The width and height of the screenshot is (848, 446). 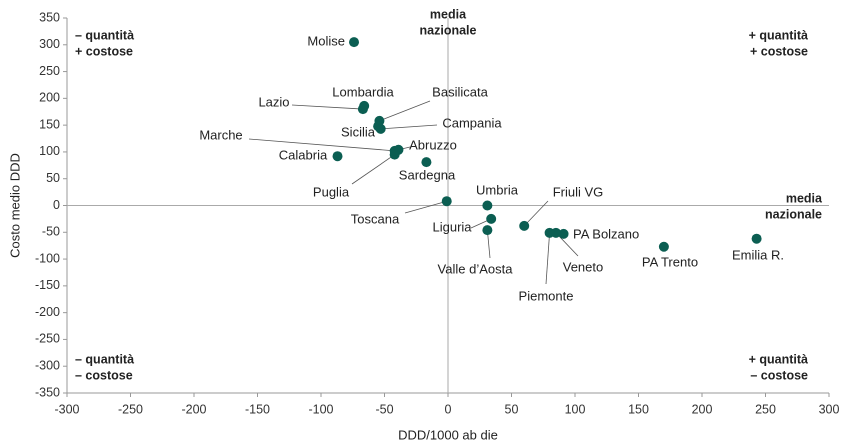 What do you see at coordinates (606, 233) in the screenshot?
I see `point-label: PA Bolzano` at bounding box center [606, 233].